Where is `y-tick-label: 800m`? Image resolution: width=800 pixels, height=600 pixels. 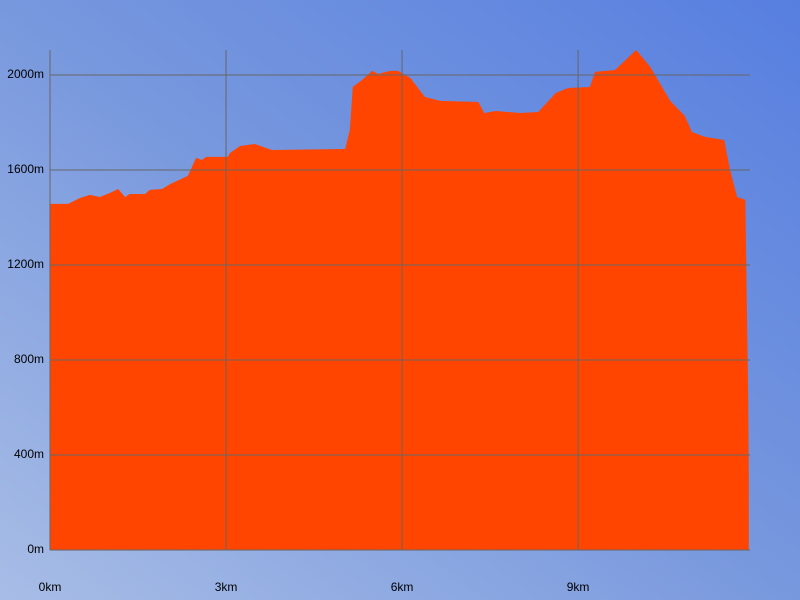
y-tick-label: 800m is located at coordinates (29, 359).